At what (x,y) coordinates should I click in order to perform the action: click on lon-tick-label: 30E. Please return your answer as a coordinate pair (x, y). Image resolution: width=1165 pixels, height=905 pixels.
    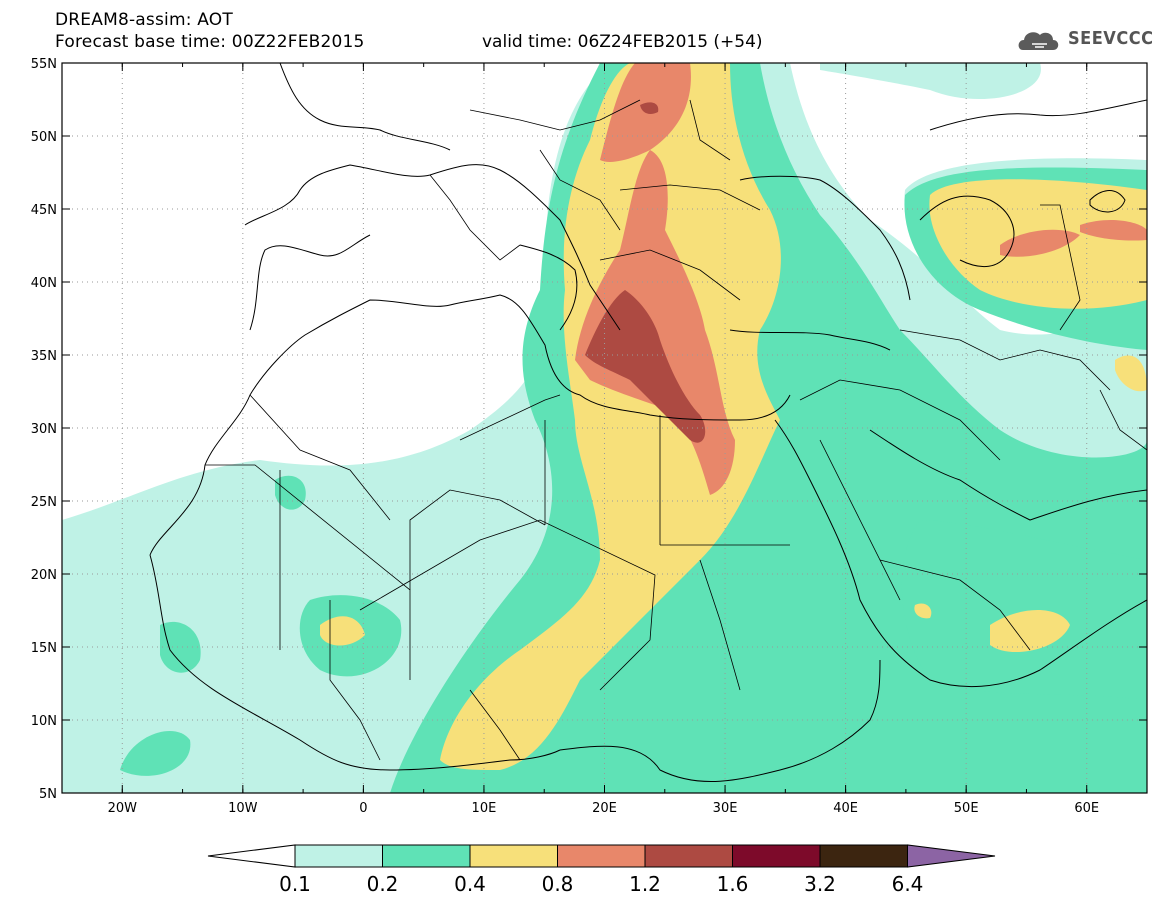
    Looking at the image, I should click on (725, 808).